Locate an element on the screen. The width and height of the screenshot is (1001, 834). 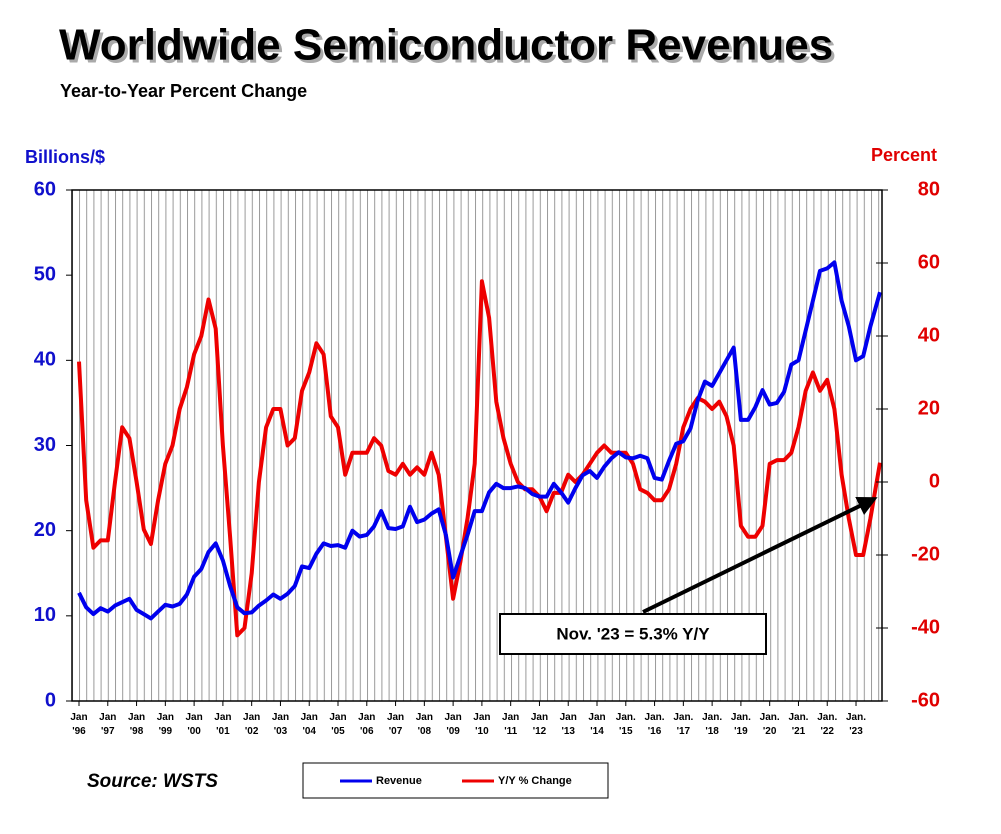
x-tick-label: Jan. '20 is located at coordinates (770, 724).